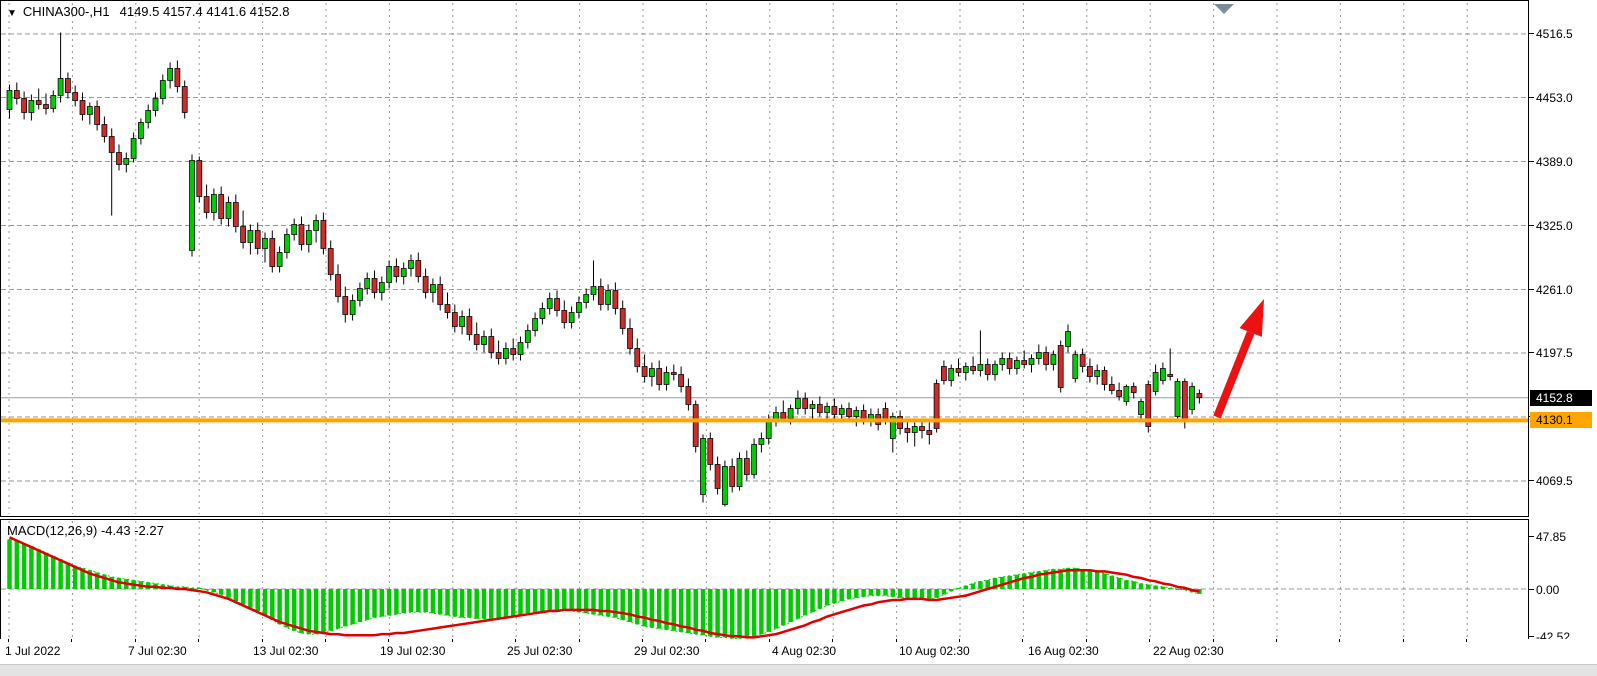  Describe the element at coordinates (1561, 420) in the screenshot. I see `level-price-badge: 4130.1` at that location.